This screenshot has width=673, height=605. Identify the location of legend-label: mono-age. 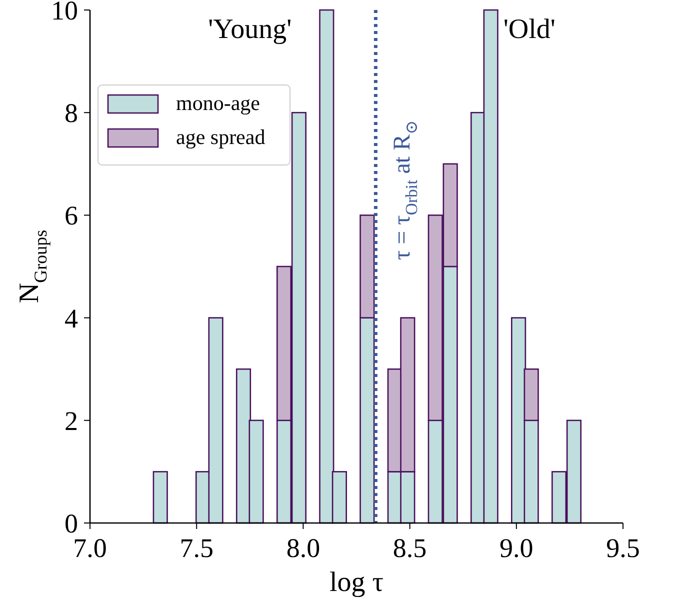
(218, 103).